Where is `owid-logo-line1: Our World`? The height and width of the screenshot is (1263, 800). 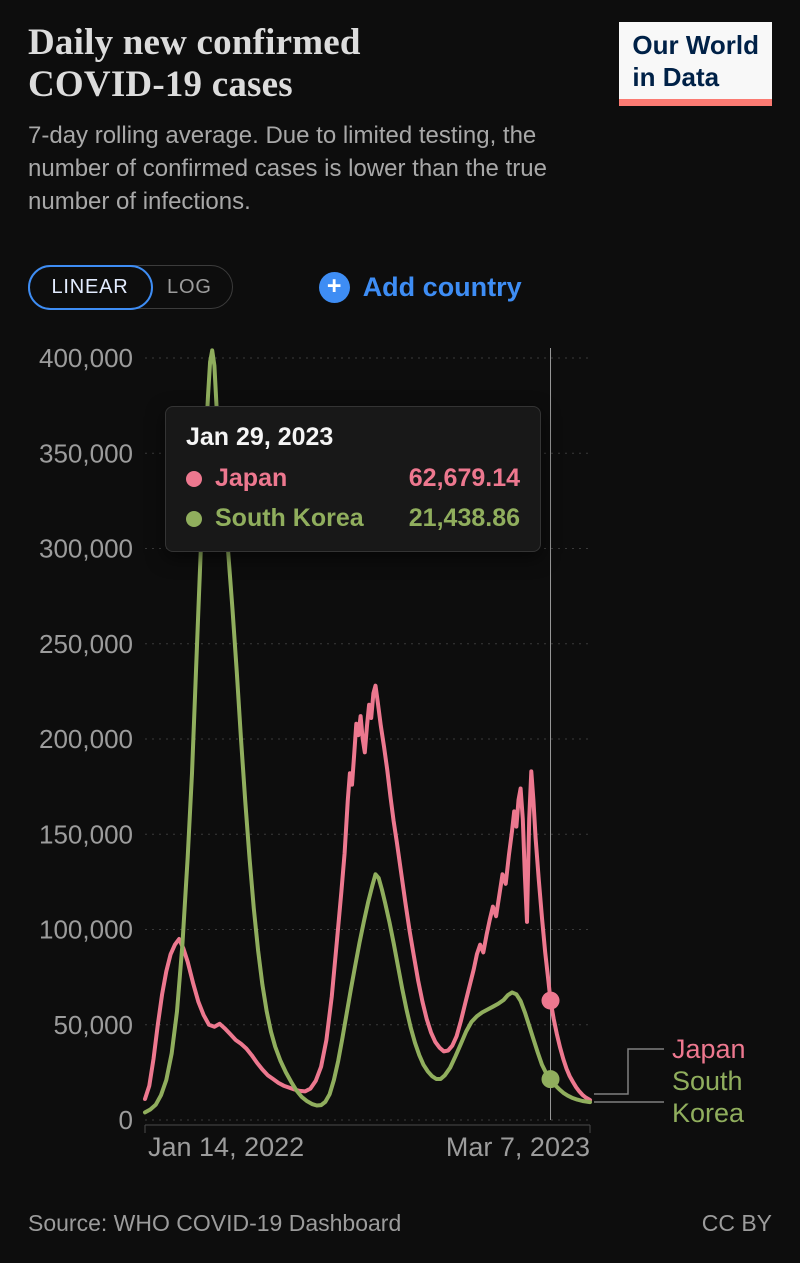
owid-logo-line1: Our World is located at coordinates (695, 45).